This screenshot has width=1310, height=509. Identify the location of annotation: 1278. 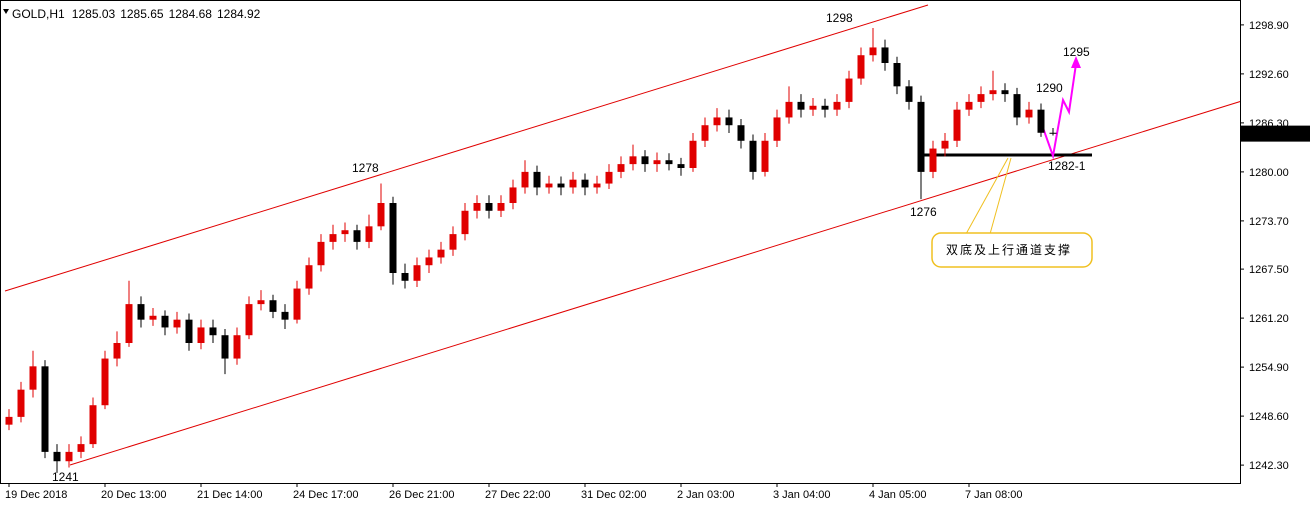
(365, 168).